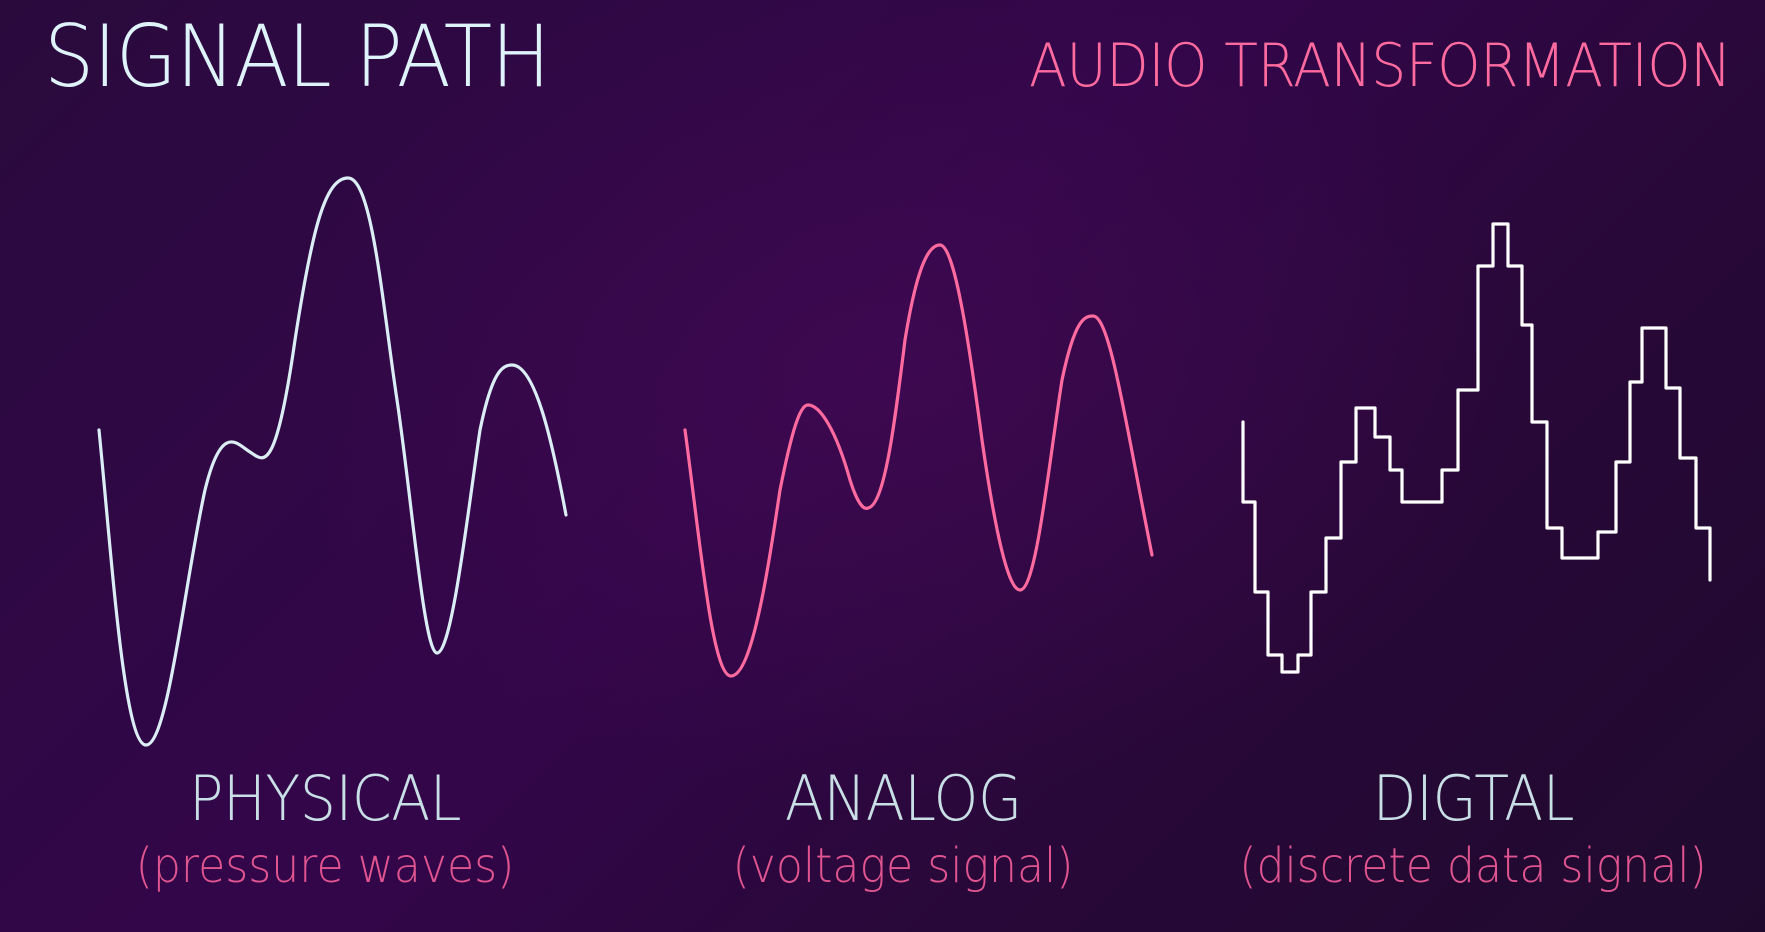  I want to click on stage-physical: PHYSICAL (pressure waves), so click(325, 828).